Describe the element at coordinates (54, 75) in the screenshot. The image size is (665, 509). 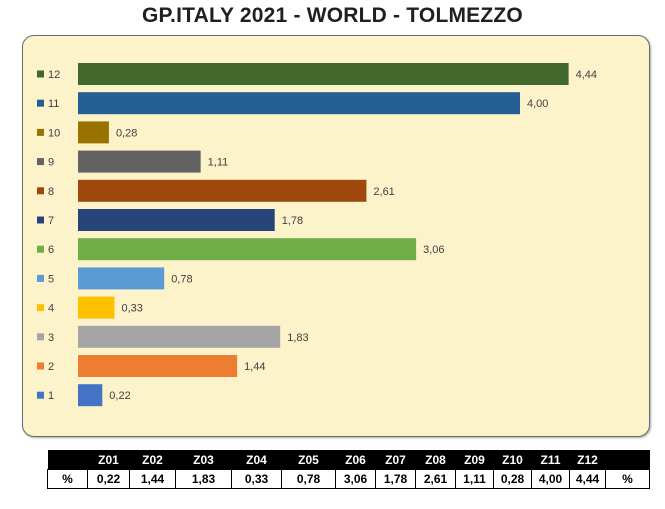
I see `category-label-12: 12` at that location.